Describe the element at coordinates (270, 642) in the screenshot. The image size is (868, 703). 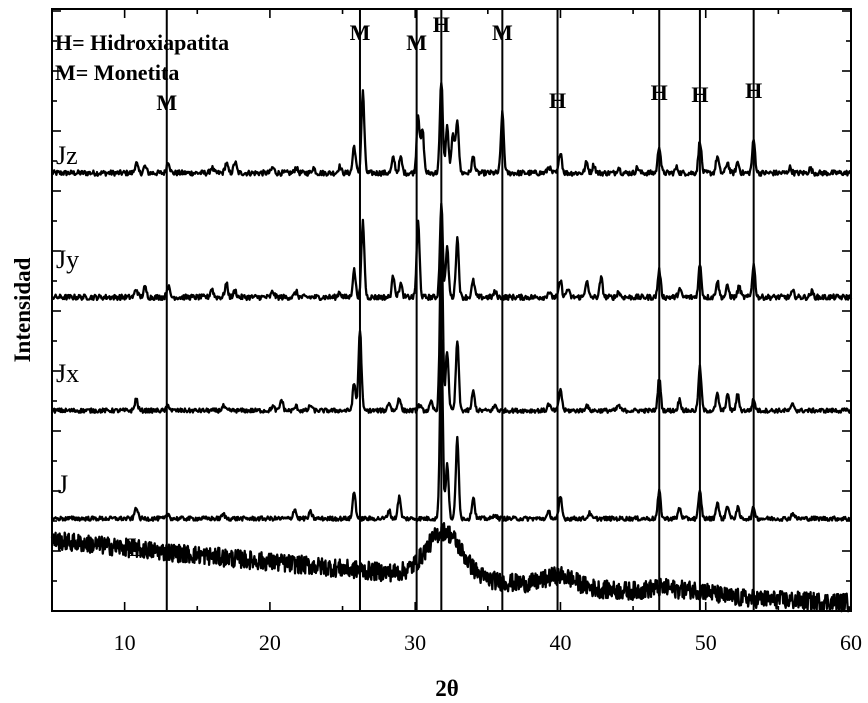
I see `x-tick-label: 20` at that location.